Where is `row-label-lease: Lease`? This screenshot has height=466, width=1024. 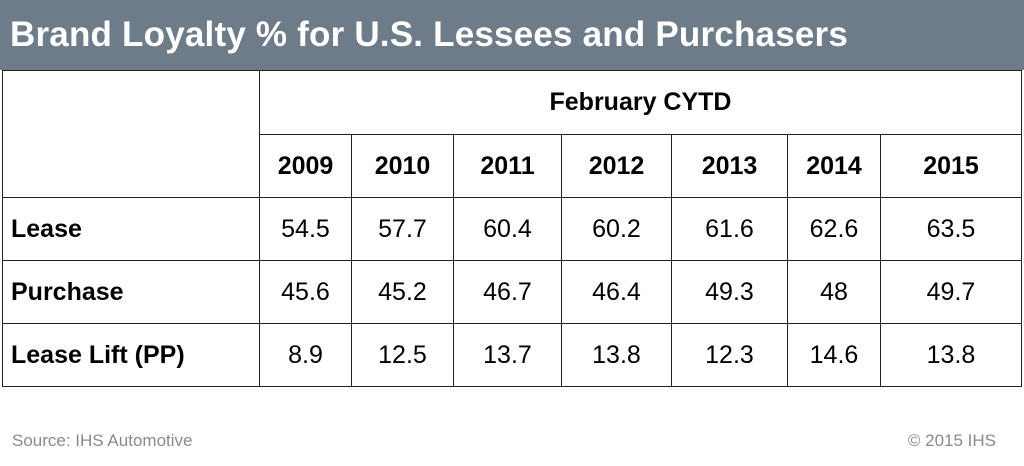 row-label-lease: Lease is located at coordinates (131, 229).